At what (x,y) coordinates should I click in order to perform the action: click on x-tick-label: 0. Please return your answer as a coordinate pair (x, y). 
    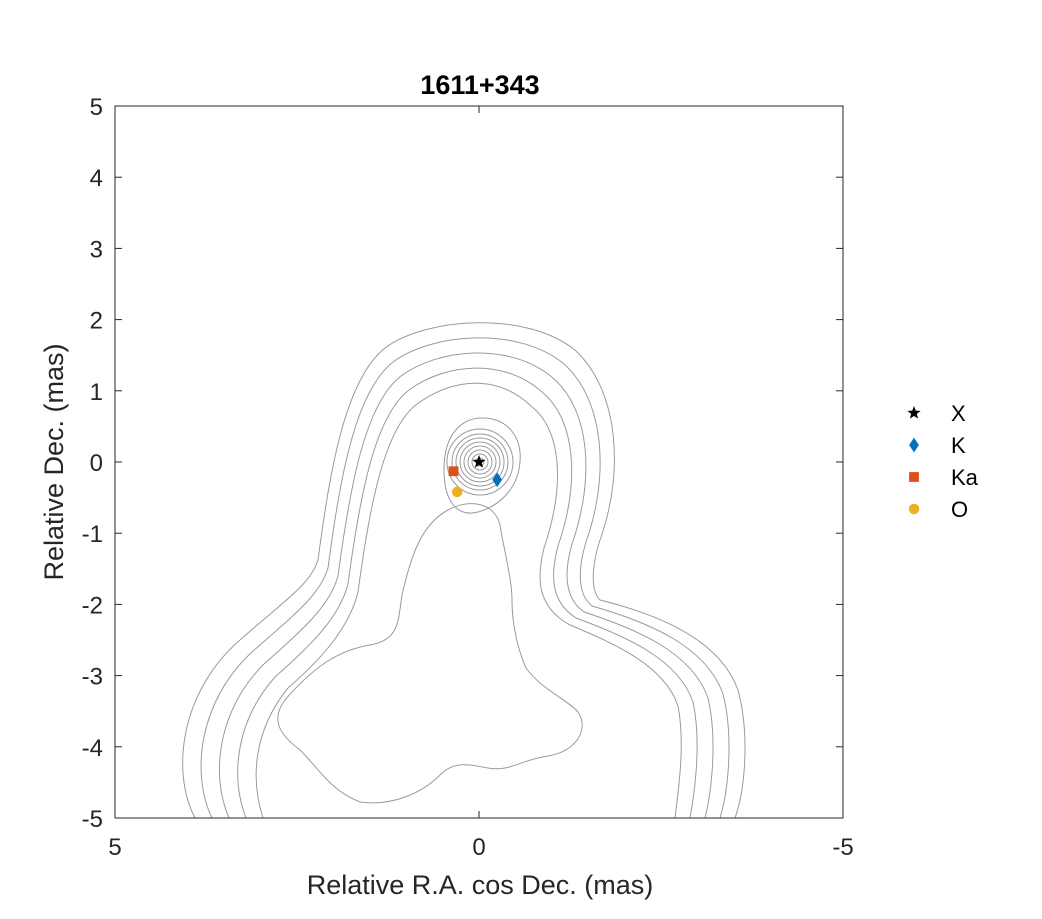
    Looking at the image, I should click on (478, 847).